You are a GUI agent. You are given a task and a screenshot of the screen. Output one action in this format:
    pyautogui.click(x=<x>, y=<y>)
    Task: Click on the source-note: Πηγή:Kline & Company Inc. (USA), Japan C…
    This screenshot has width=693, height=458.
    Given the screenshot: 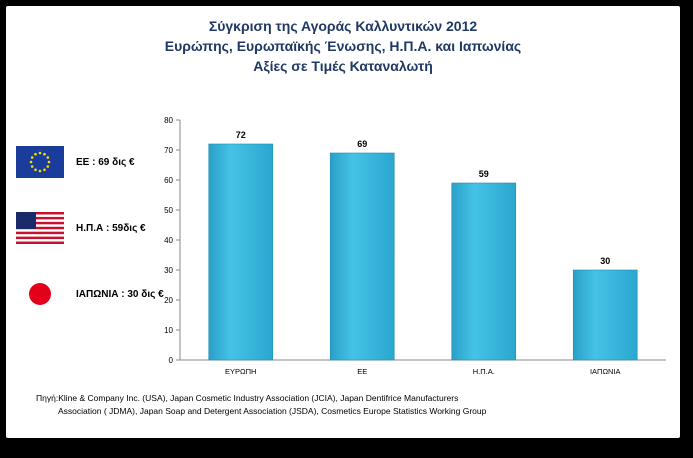 What is the action you would take?
    pyautogui.click(x=346, y=405)
    